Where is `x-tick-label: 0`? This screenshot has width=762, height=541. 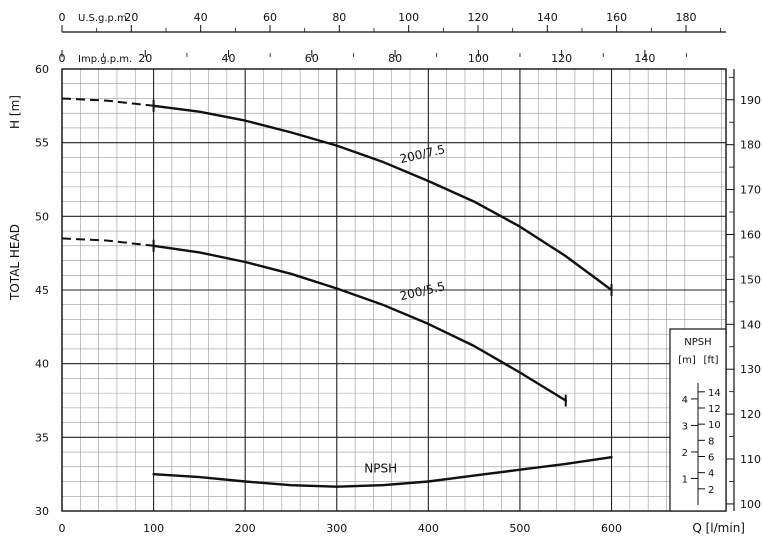
x-tick-label: 0 is located at coordinates (62, 528).